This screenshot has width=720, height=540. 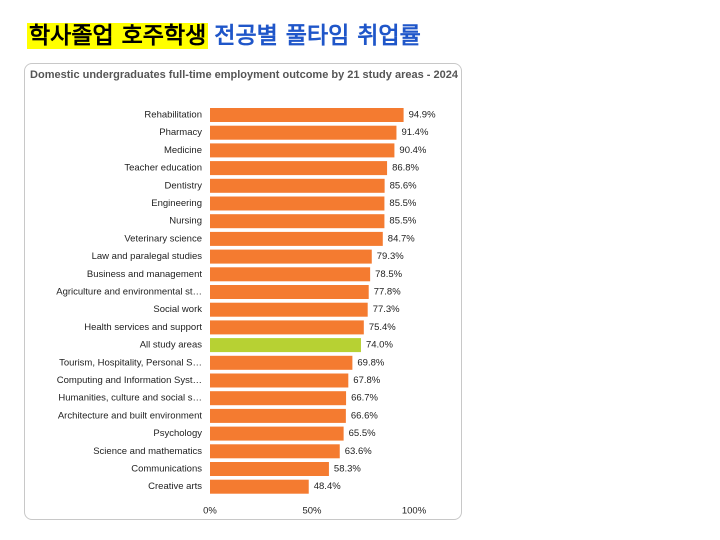 What do you see at coordinates (171, 345) in the screenshot?
I see `y-tick-label: All study areas` at bounding box center [171, 345].